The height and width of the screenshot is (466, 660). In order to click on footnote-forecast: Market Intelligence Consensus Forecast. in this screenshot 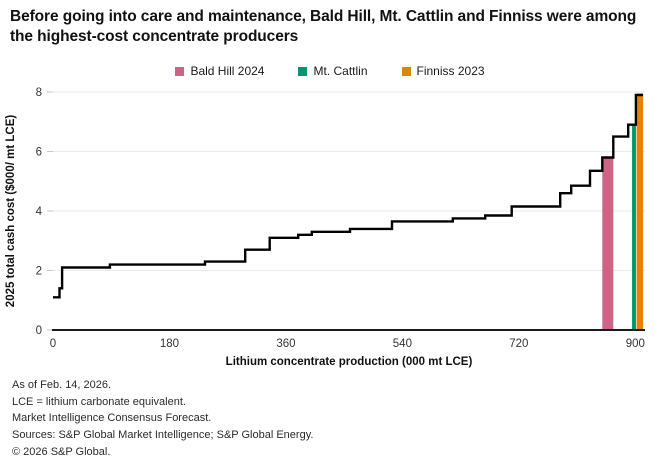, I will do `click(112, 418)`.